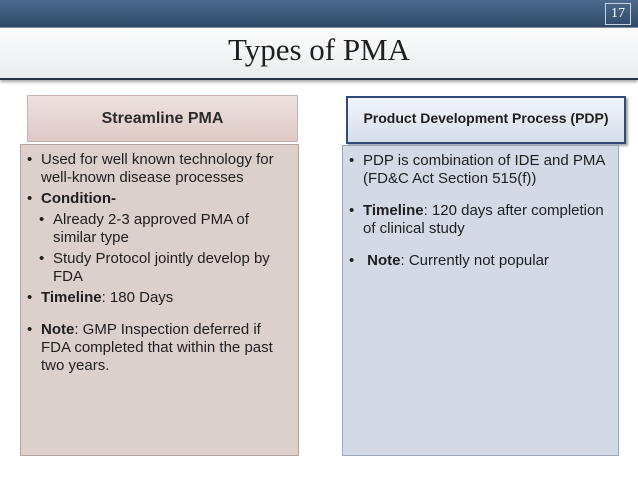  I want to click on list-item: • Condition-, so click(158, 199).